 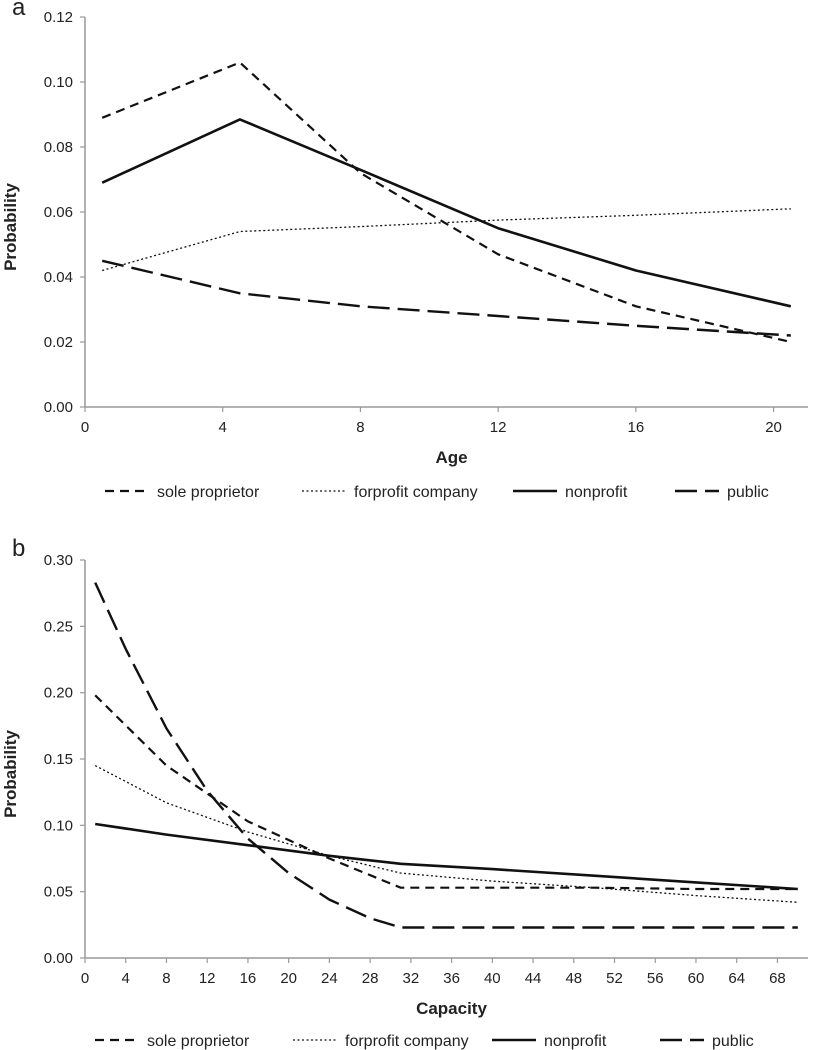 What do you see at coordinates (58, 212) in the screenshot?
I see `y-tick-label: 0.06` at bounding box center [58, 212].